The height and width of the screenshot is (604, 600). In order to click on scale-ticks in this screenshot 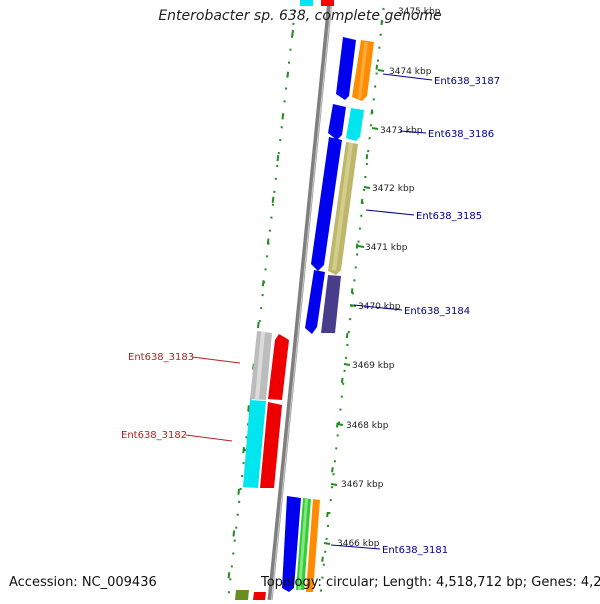, I will do `click(354, 307)`.